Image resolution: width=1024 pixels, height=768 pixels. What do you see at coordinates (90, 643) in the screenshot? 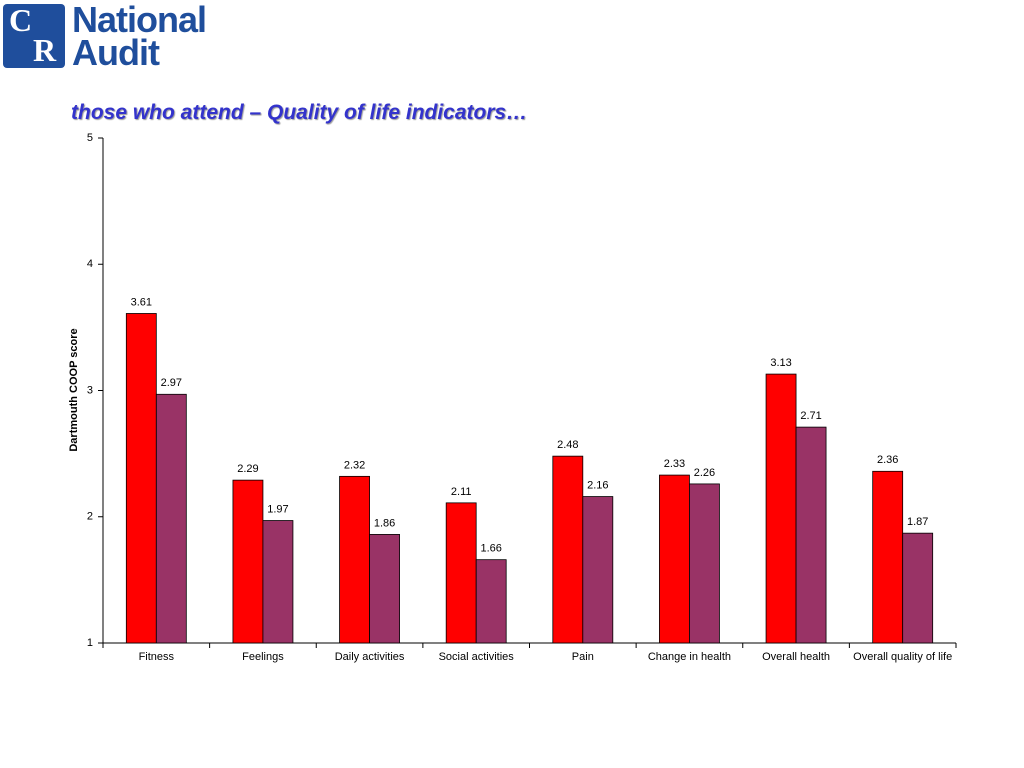
I see `y-tick-label: 1` at bounding box center [90, 643].